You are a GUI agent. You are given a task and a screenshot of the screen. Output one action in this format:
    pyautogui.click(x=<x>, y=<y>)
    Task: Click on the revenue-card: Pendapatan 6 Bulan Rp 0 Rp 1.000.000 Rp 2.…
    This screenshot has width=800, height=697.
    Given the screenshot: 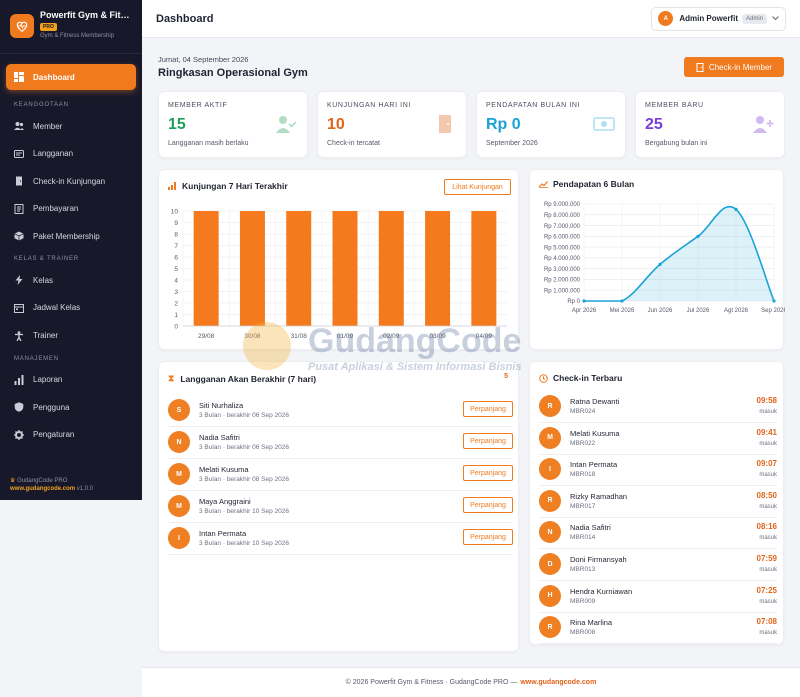 What is the action you would take?
    pyautogui.click(x=657, y=259)
    